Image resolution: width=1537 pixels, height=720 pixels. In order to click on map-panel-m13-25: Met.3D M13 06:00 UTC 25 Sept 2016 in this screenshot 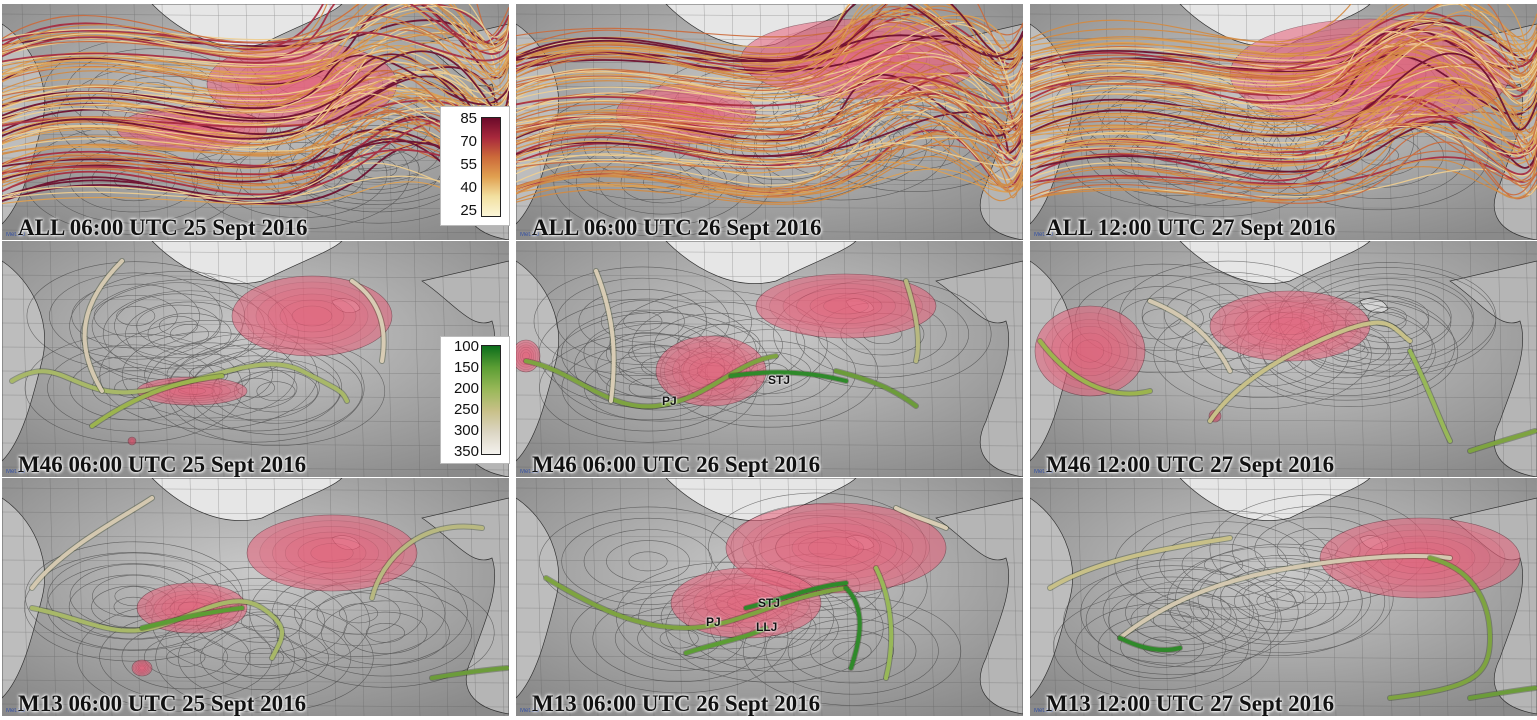, I will do `click(255, 597)`.